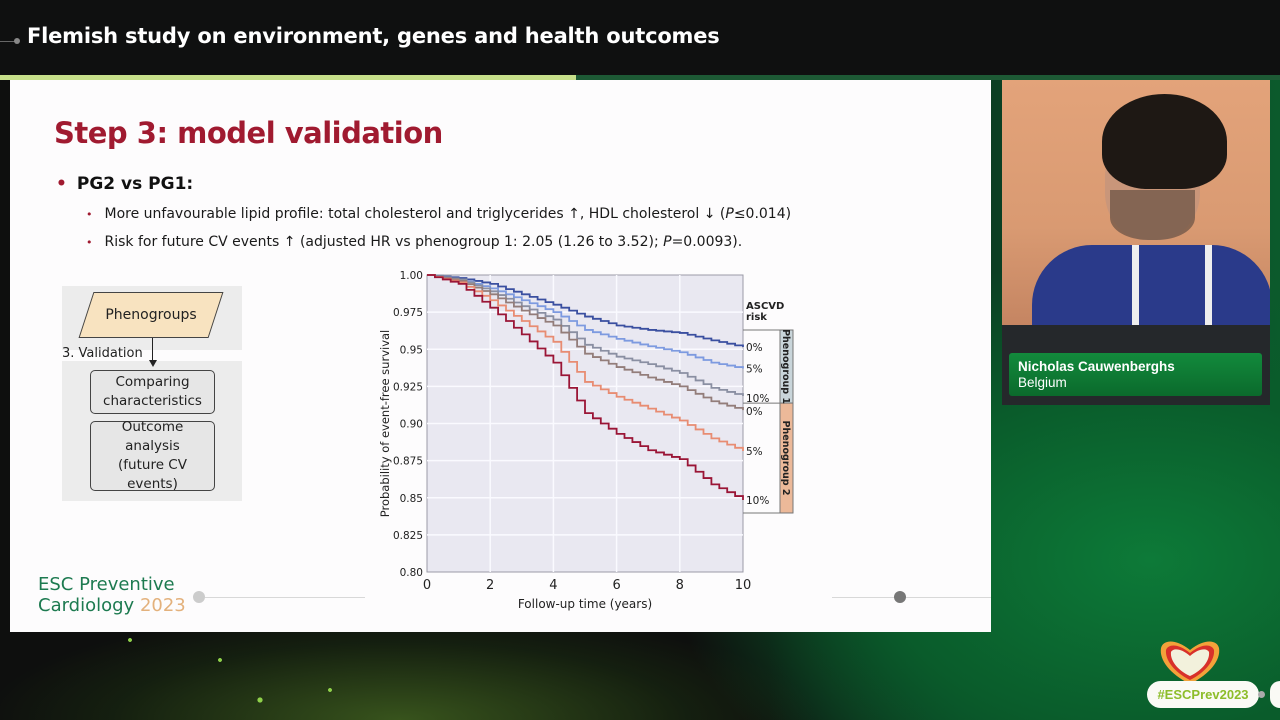 The image size is (1280, 720). I want to click on sub-bullet-text-end: =0.0093)., so click(707, 242).